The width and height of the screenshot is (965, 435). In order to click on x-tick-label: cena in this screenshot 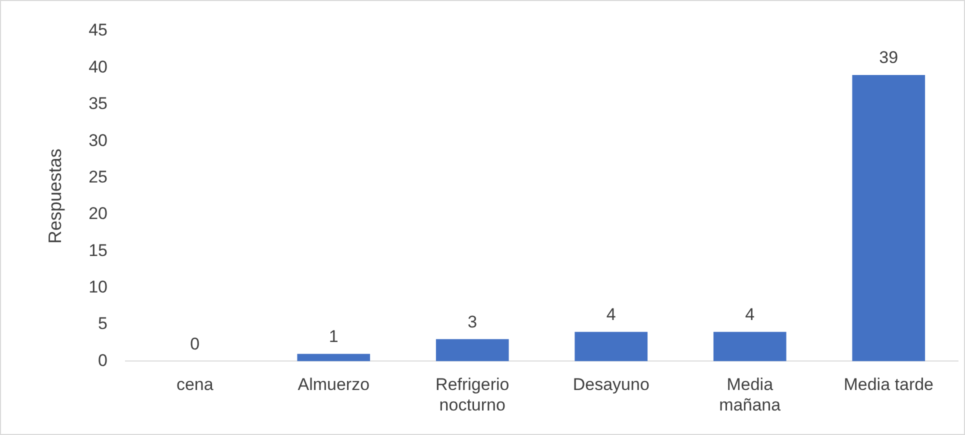, I will do `click(195, 384)`.